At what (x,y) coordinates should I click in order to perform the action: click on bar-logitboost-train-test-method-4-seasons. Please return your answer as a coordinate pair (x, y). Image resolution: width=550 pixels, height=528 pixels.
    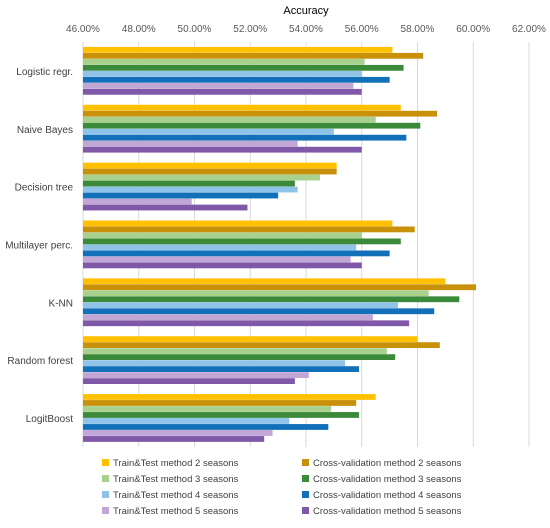
    Looking at the image, I should click on (186, 421).